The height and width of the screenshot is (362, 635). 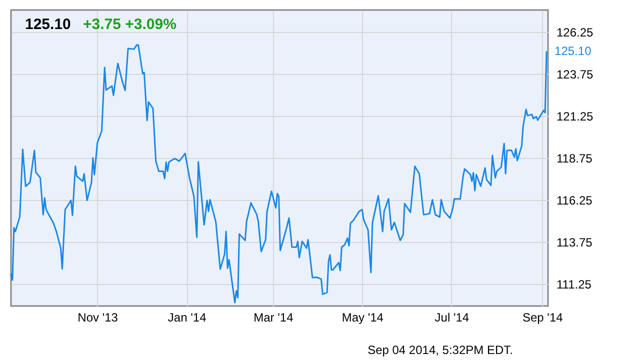 I want to click on chart-subtitle: +3.75 +3.09%, so click(x=129, y=24).